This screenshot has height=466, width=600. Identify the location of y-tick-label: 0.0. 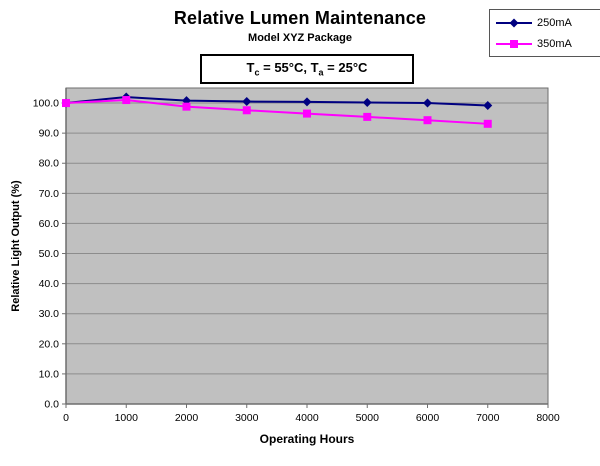
(51, 405).